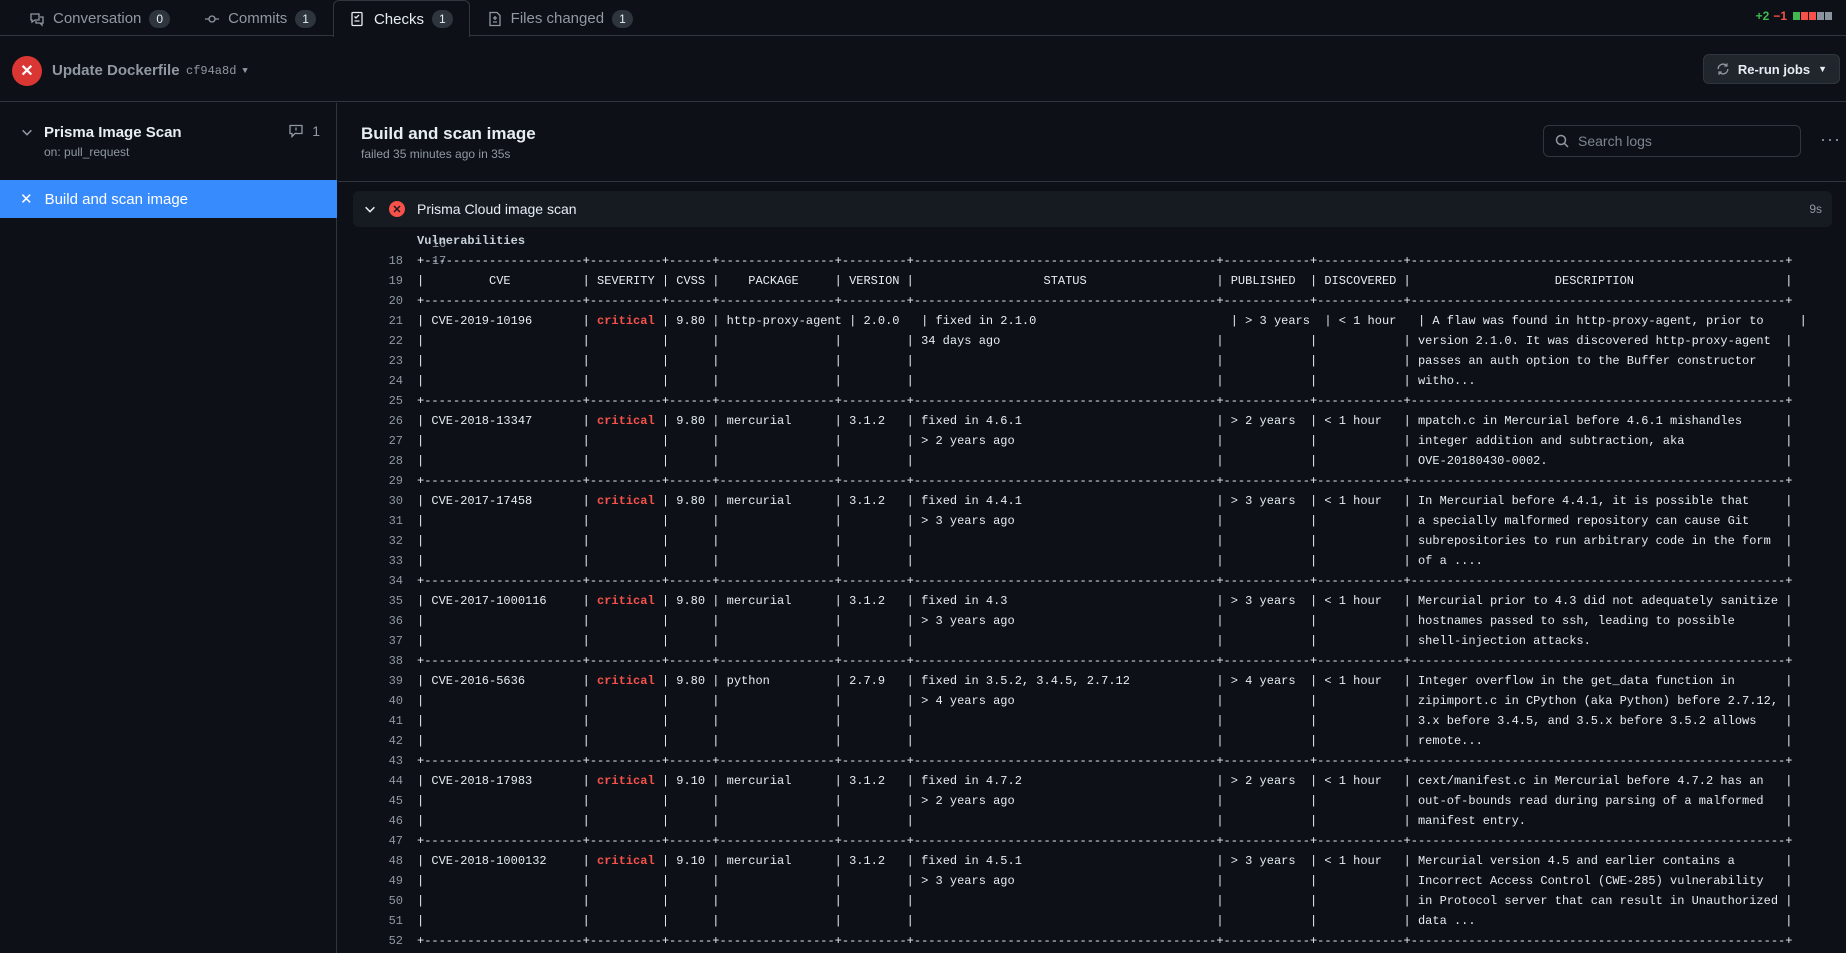 This screenshot has width=1846, height=953. Describe the element at coordinates (507, 781) in the screenshot. I see `log-text-segment: | CVE-2018-17983 |` at that location.